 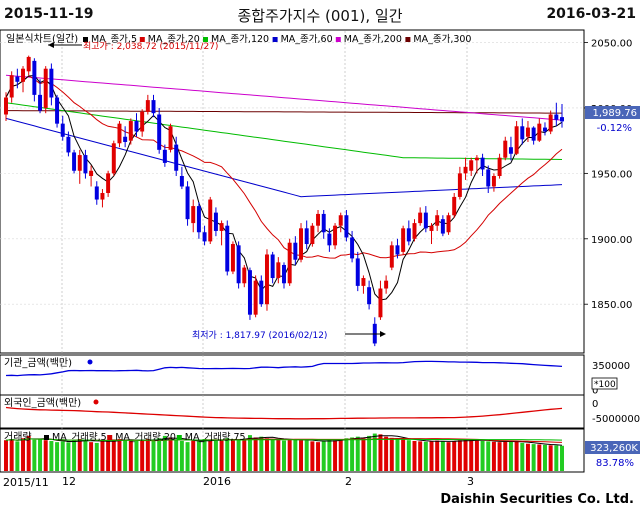 I want to click on price-y-label: 1850.00, so click(x=611, y=305).